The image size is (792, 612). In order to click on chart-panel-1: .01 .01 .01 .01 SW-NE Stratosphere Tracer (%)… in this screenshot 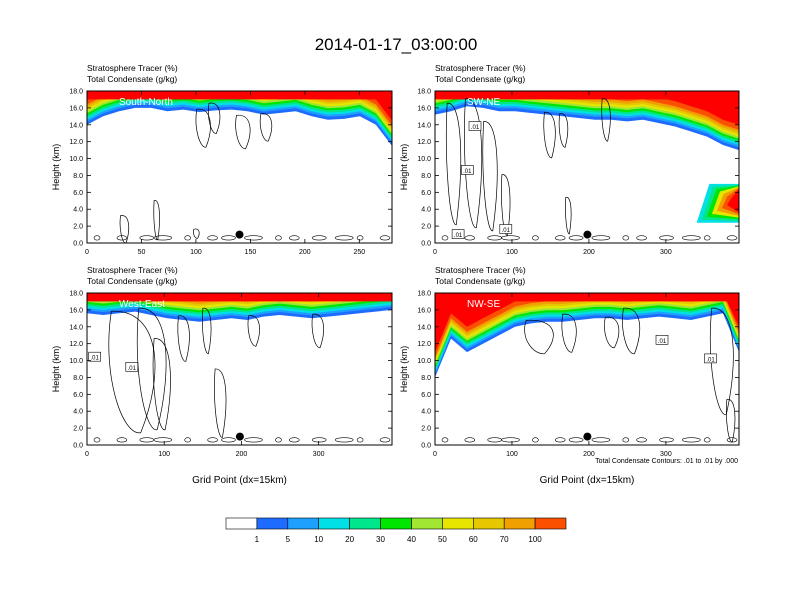, I will do `click(569, 159)`.